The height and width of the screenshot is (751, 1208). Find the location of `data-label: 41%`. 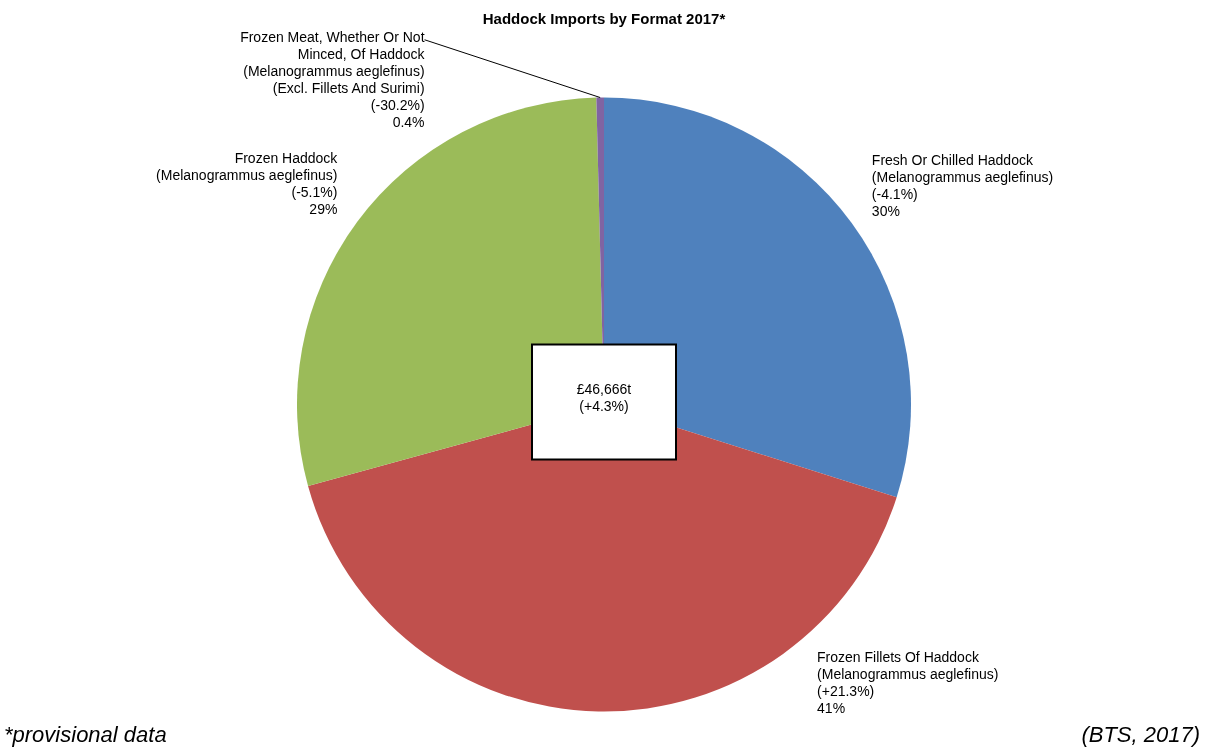

data-label: 41% is located at coordinates (831, 708).